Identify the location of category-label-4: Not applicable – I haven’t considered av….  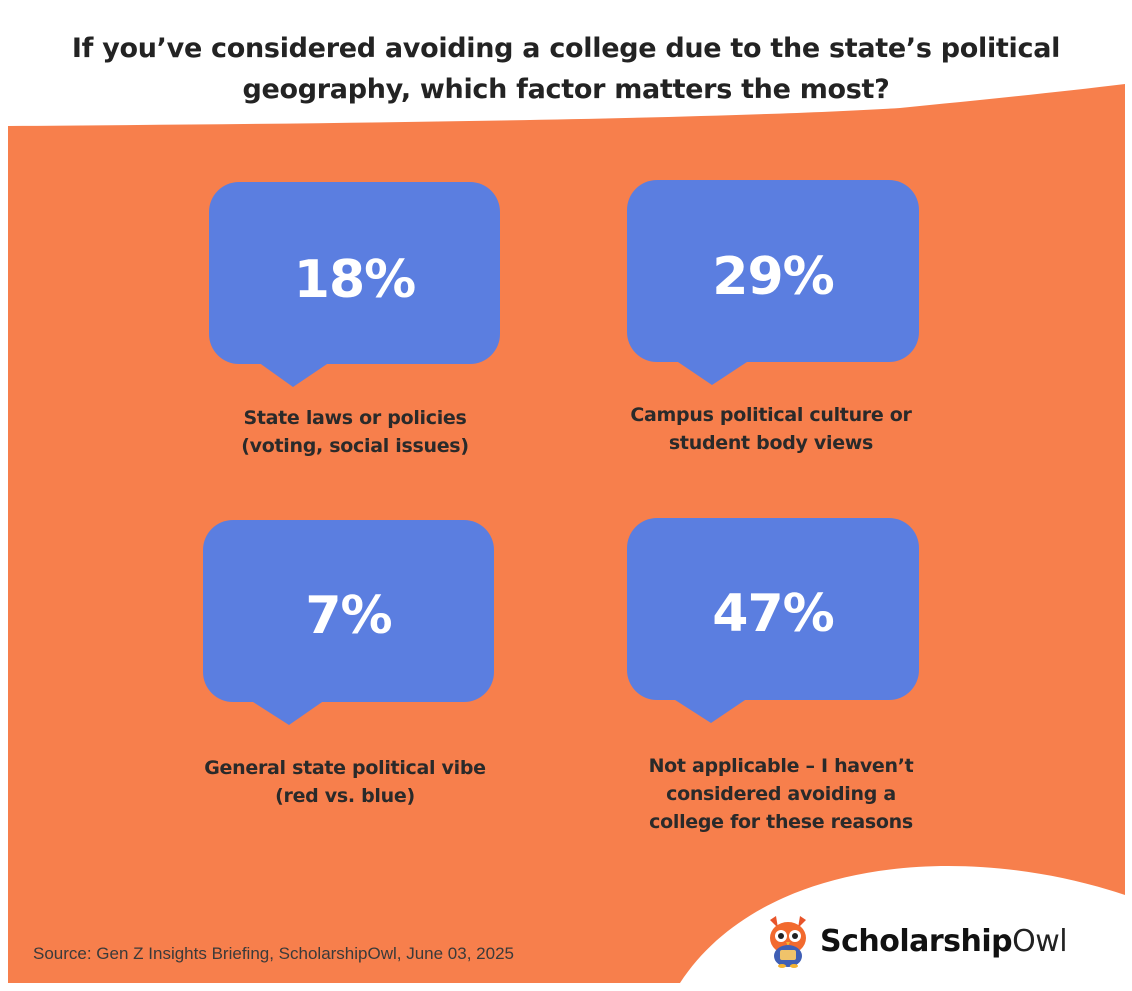
(781, 794).